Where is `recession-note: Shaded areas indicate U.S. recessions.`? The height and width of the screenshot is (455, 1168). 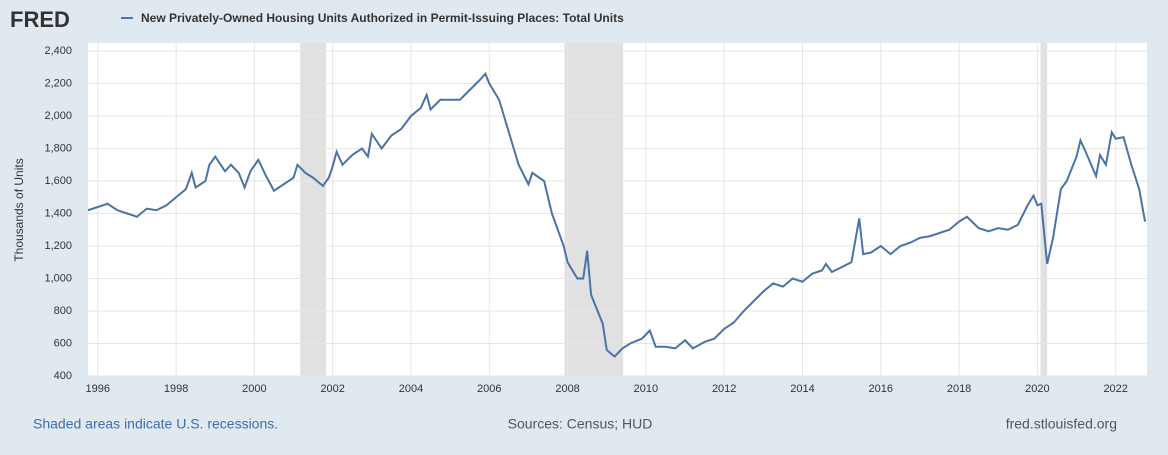
recession-note: Shaded areas indicate U.S. recessions. is located at coordinates (155, 424).